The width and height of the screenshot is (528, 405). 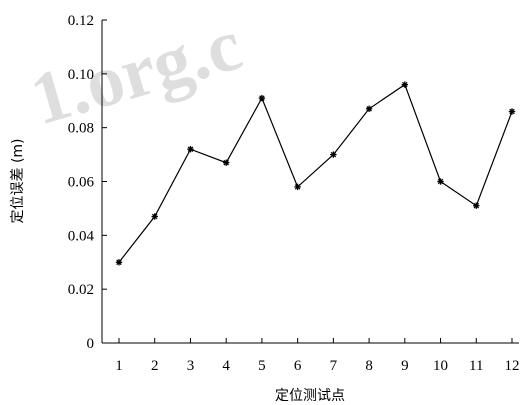 I want to click on x-tick-label: 11, so click(x=476, y=366).